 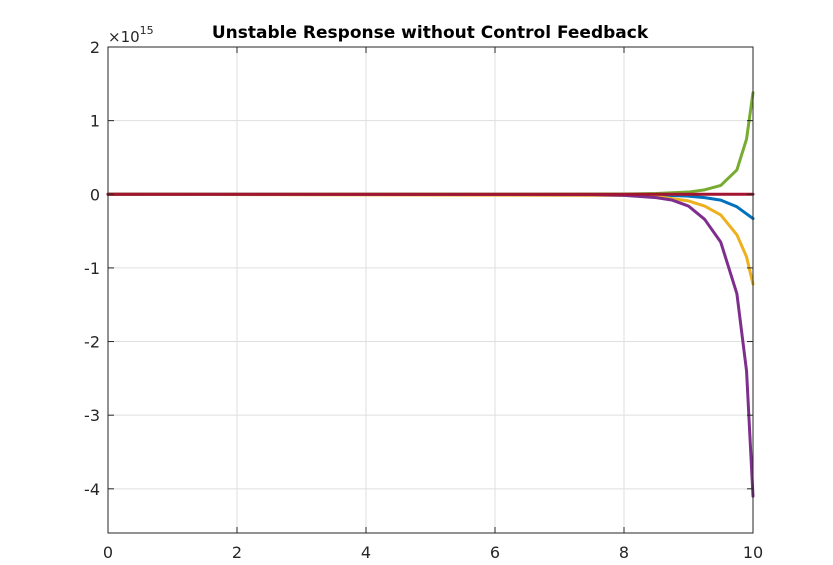 What do you see at coordinates (95, 47) in the screenshot?
I see `y-tick-label: 2` at bounding box center [95, 47].